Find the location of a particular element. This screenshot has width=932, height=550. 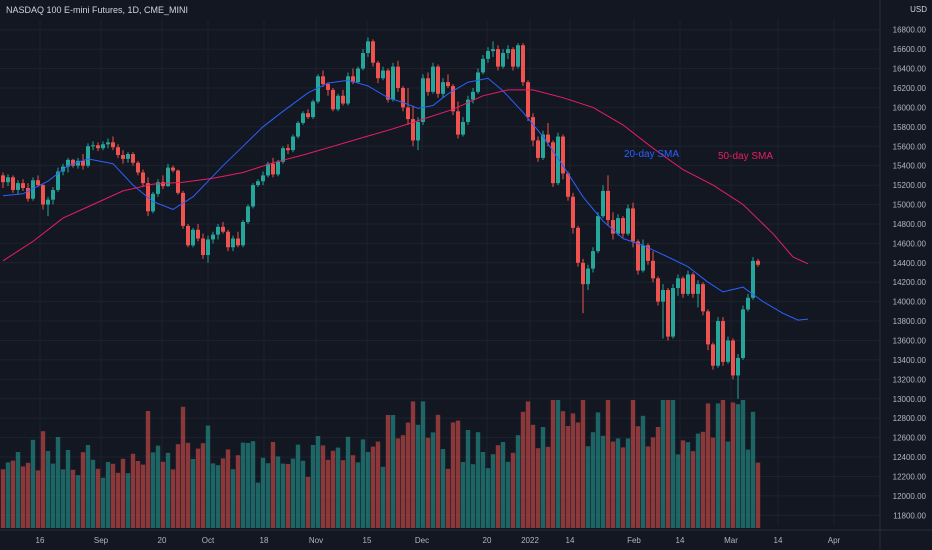

y-tick-label: 13800.00 is located at coordinates (910, 321).